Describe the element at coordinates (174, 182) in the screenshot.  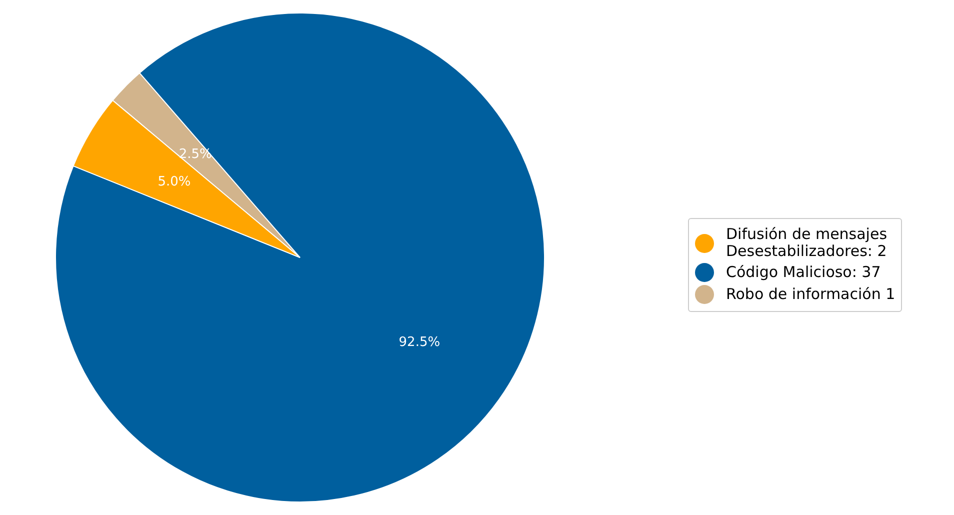
I see `data-label: 5.0%` at that location.